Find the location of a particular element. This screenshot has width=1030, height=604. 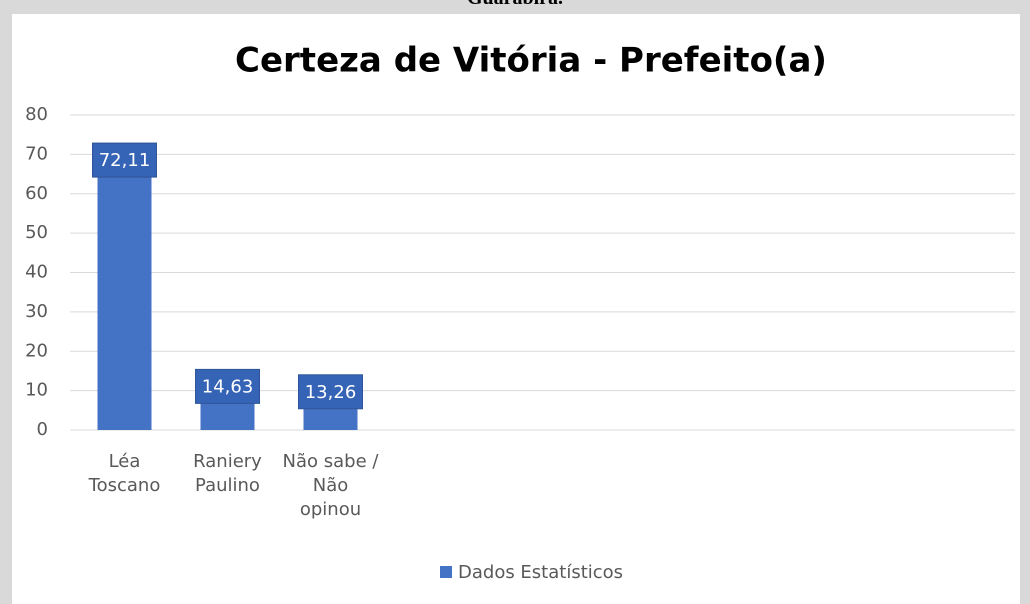

x-tick-label: Raniery Paulino is located at coordinates (227, 473).